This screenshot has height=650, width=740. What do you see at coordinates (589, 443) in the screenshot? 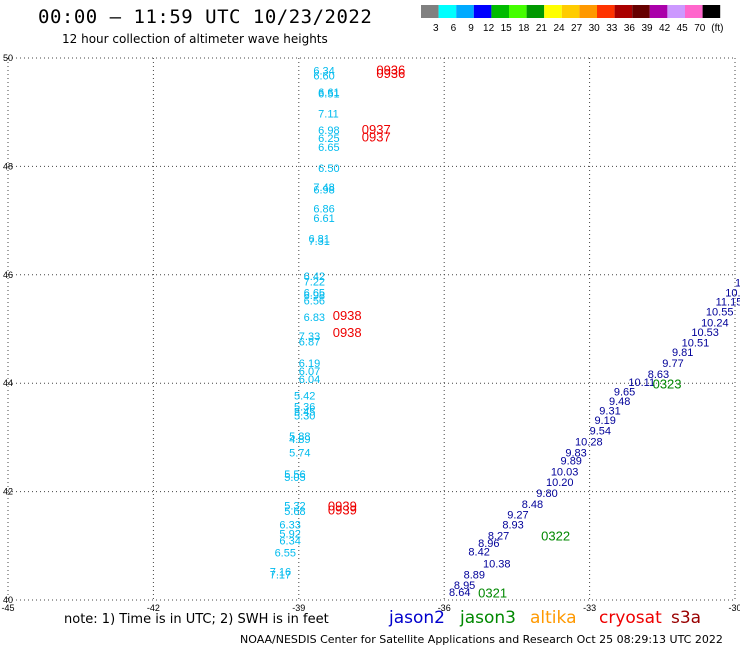
I see `data-label: 10.28` at bounding box center [589, 443].